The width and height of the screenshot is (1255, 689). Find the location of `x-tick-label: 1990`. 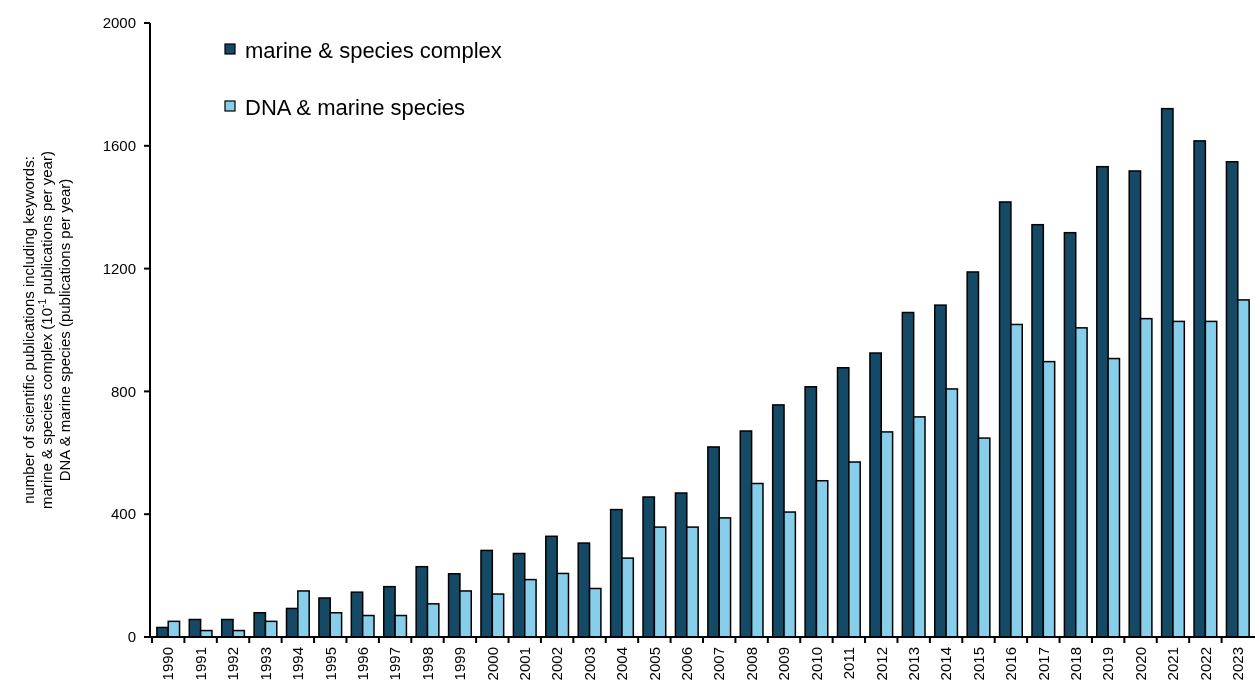

x-tick-label: 1990 is located at coordinates (168, 664).